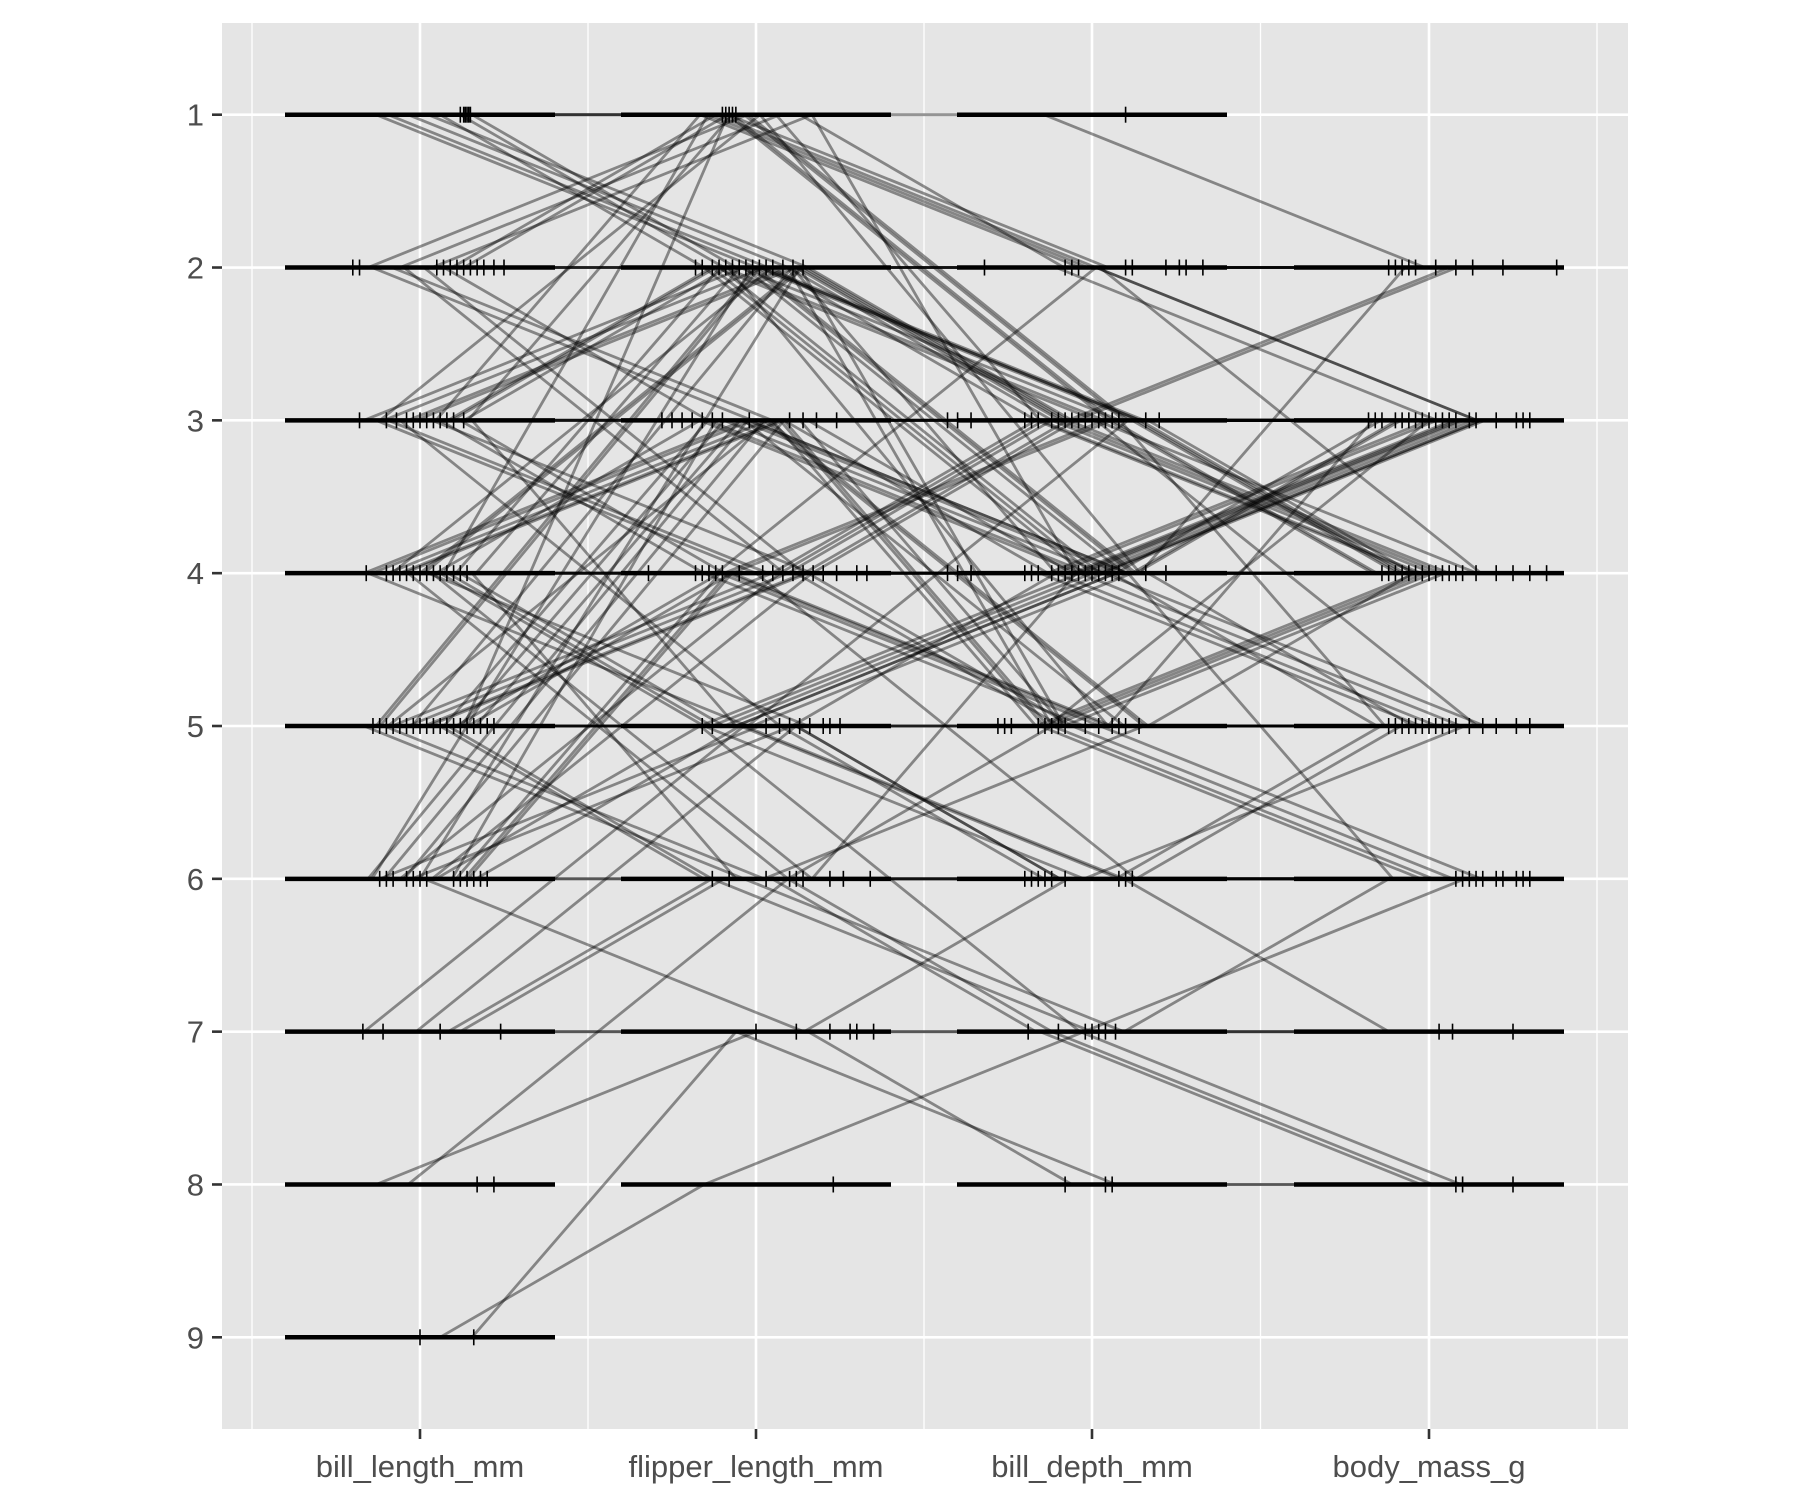 The image size is (1800, 1505). I want to click on y-tick-label: 7, so click(195, 1032).